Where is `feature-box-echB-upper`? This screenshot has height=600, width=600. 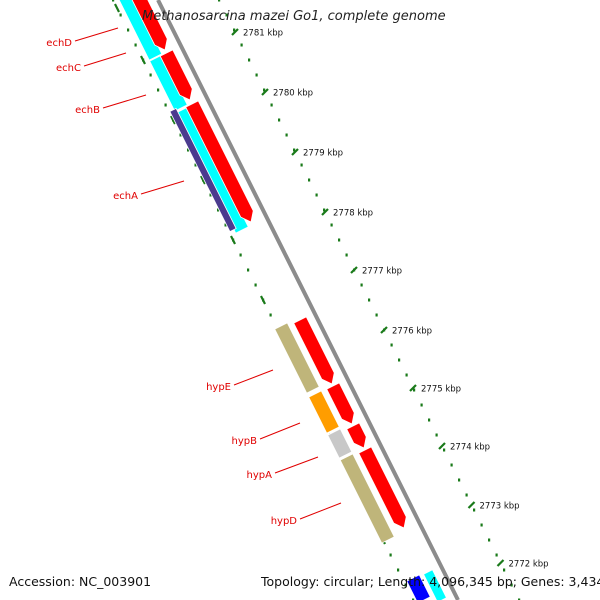
feature-box-echB-upper is located at coordinates (212, 170).